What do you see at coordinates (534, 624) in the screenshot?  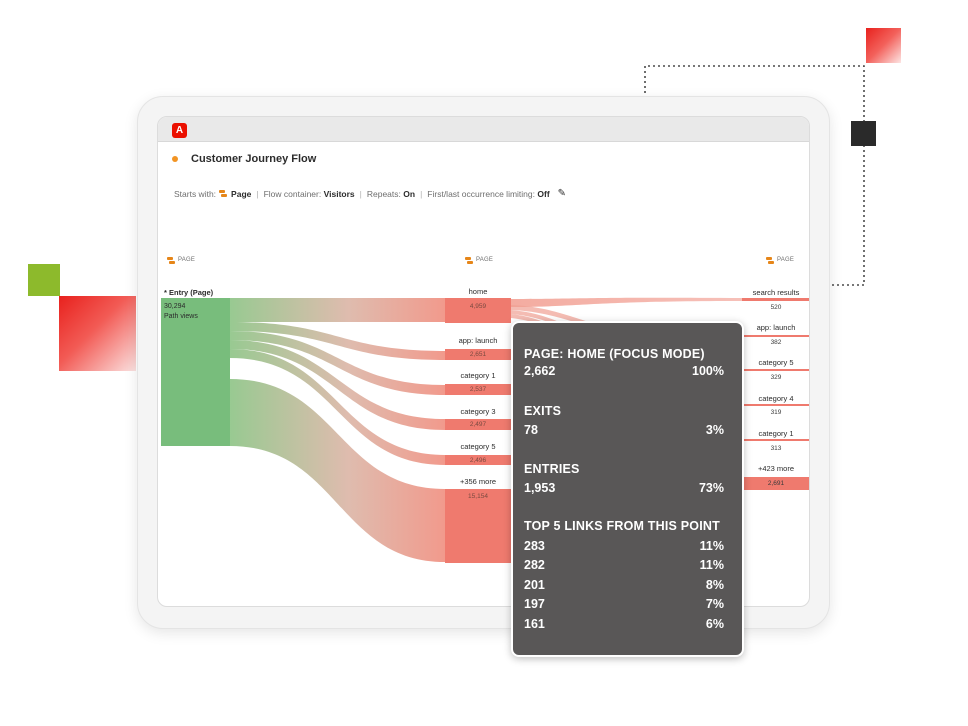 I see `tooltip-count: 161` at bounding box center [534, 624].